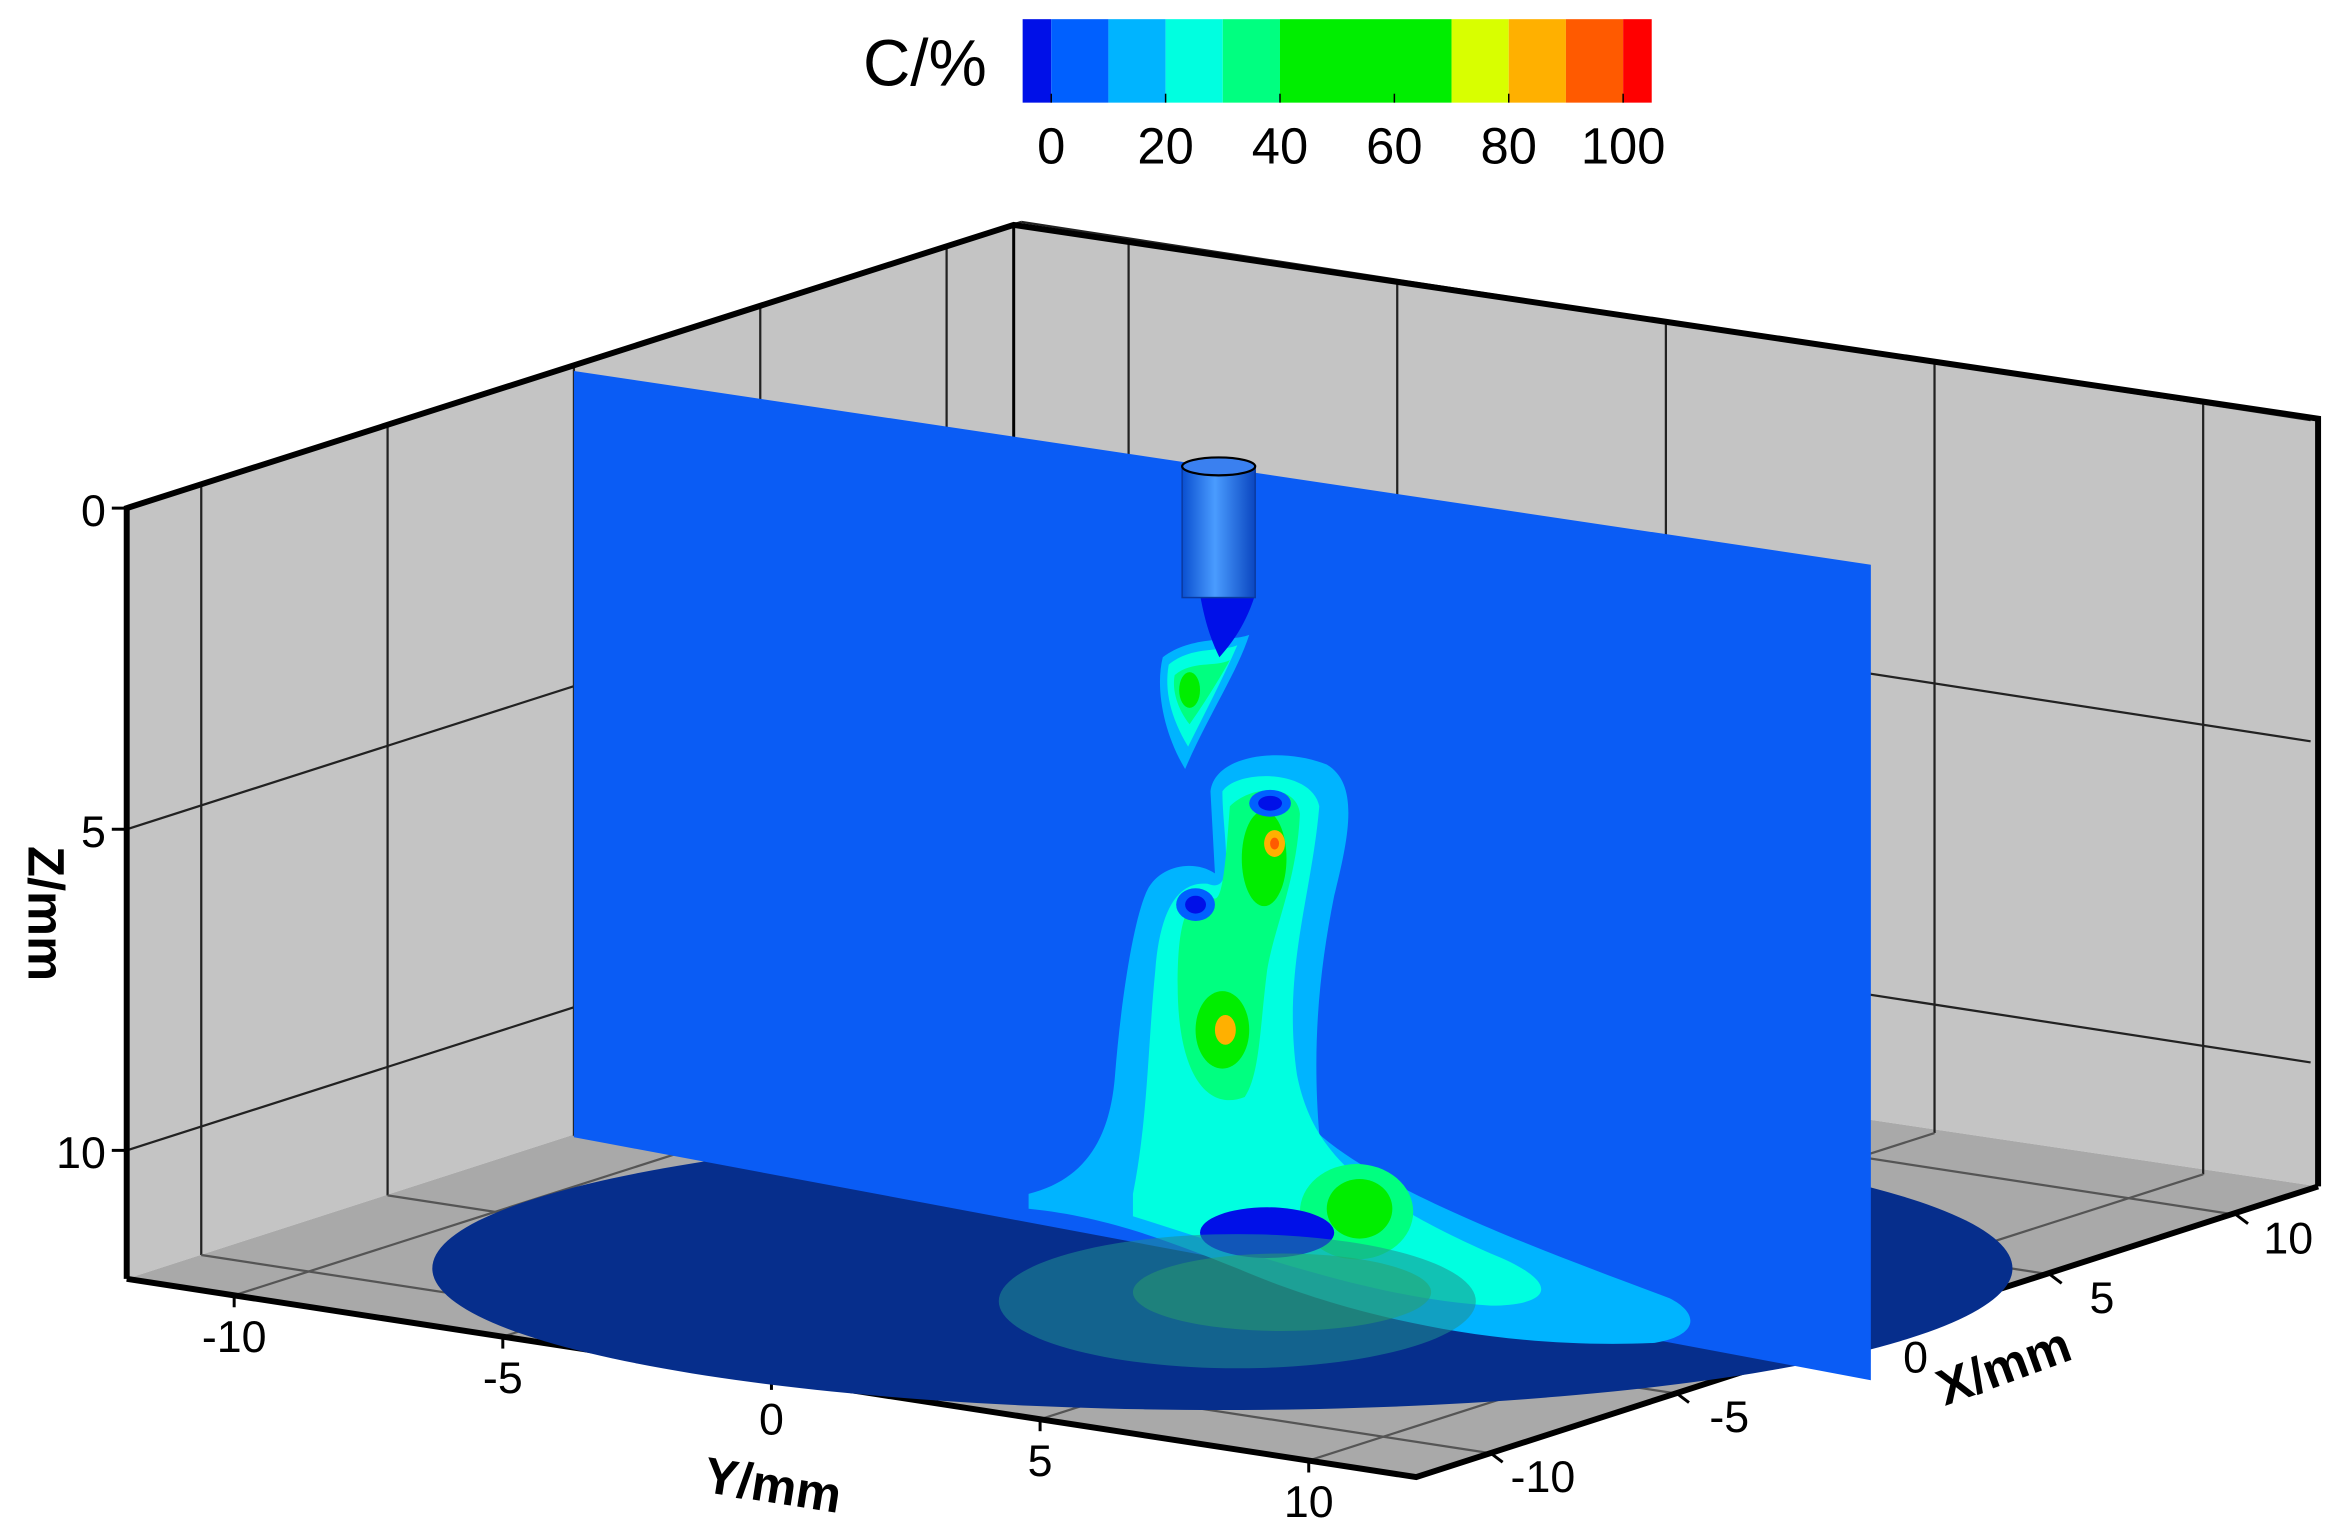 This screenshot has height=1538, width=2330. I want to click on colorbar: C/% 0 20 40 60 80 100, so click(1264, 97).